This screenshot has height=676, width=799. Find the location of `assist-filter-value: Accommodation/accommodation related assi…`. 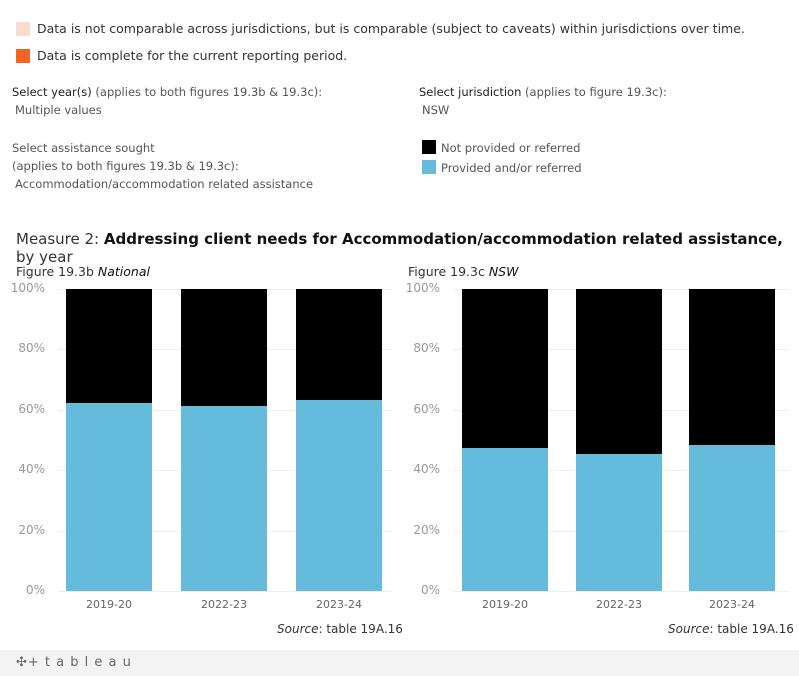

assist-filter-value: Accommodation/accommodation related assi… is located at coordinates (164, 184).